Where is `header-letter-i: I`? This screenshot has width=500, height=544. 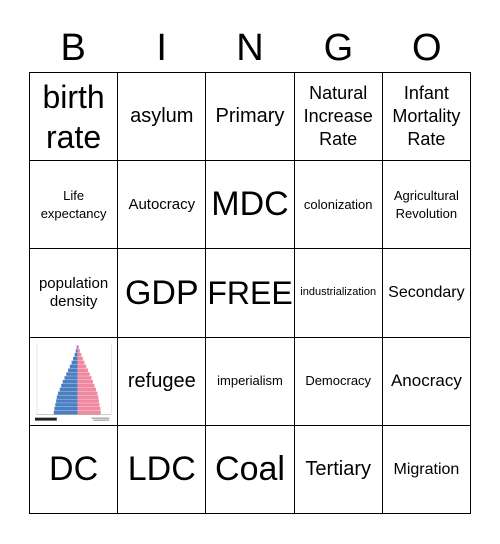 header-letter-i: I is located at coordinates (161, 48).